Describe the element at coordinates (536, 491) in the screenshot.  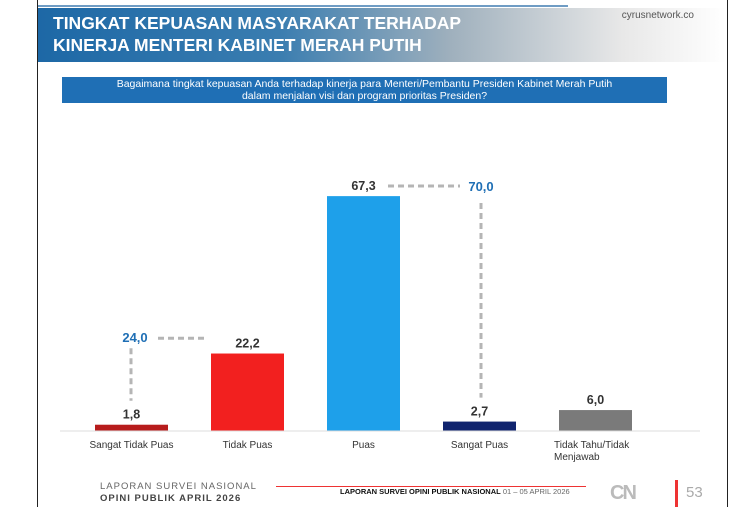
I see `footer-date: 01 – 05 APRIL 2026` at that location.